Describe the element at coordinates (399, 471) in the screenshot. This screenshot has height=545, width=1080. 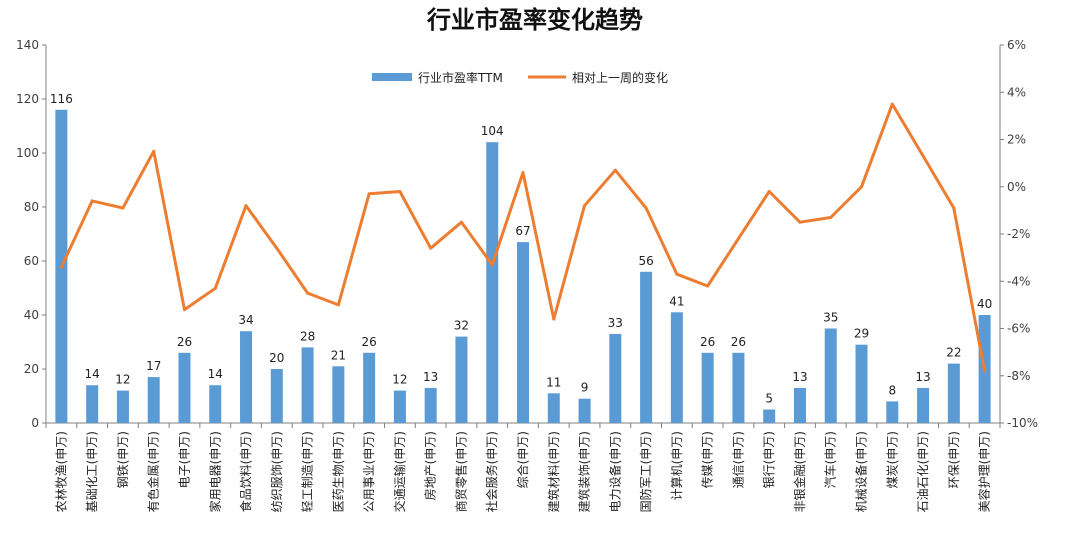
I see `category-label: 交通运输(申万)` at that location.